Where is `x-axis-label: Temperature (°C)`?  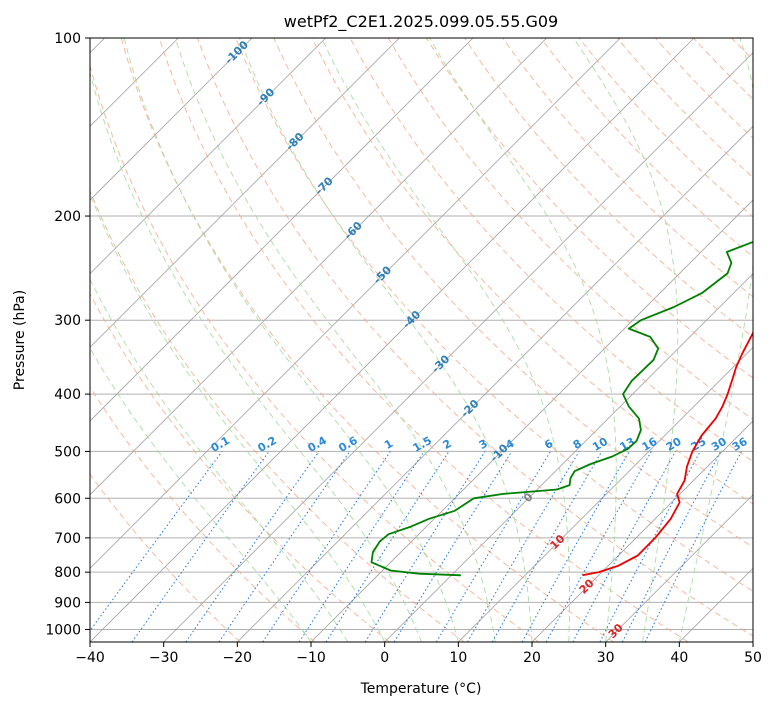
x-axis-label: Temperature (°C) is located at coordinates (421, 689).